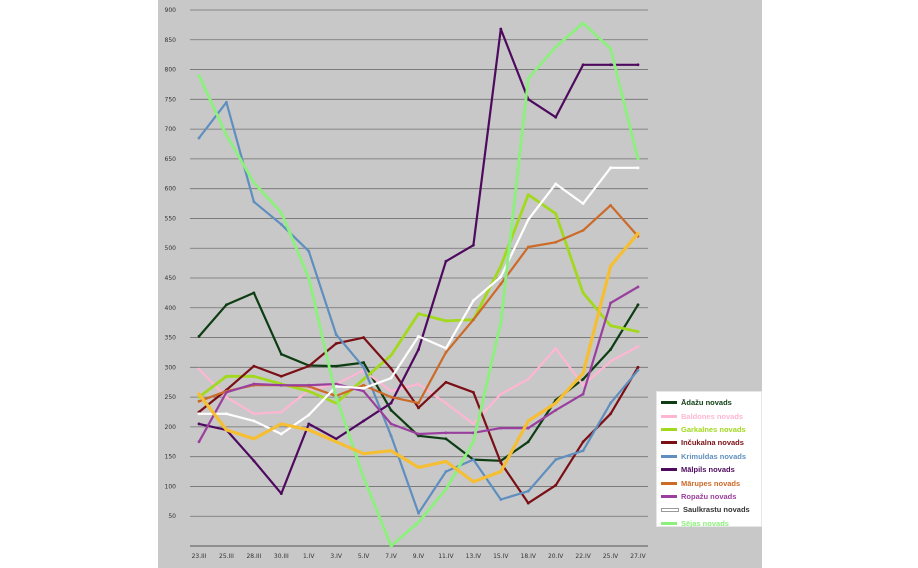 Image resolution: width=918 pixels, height=568 pixels. I want to click on x-tick-label: 11.IV, so click(446, 556).